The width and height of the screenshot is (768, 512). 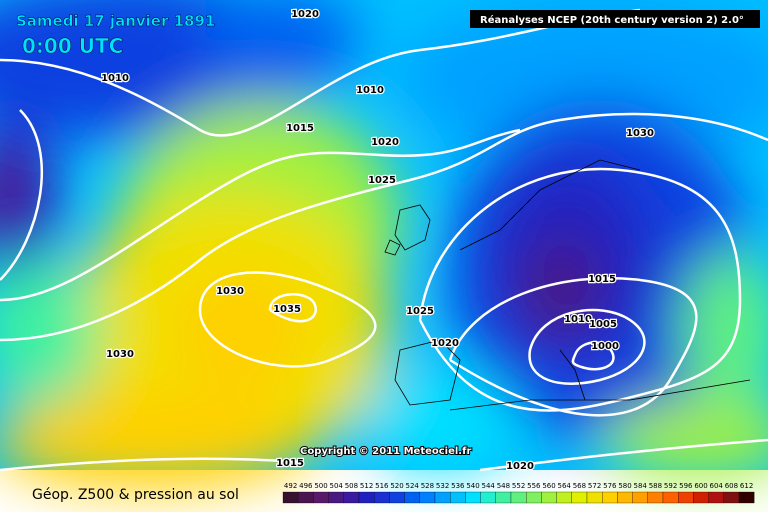 I want to click on legend-label: 544, so click(x=489, y=486).